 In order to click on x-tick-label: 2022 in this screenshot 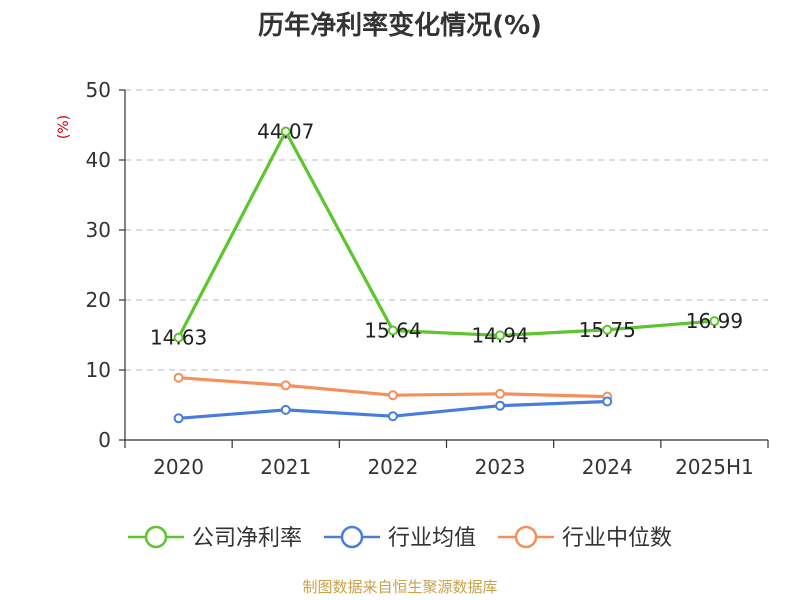, I will do `click(392, 467)`.